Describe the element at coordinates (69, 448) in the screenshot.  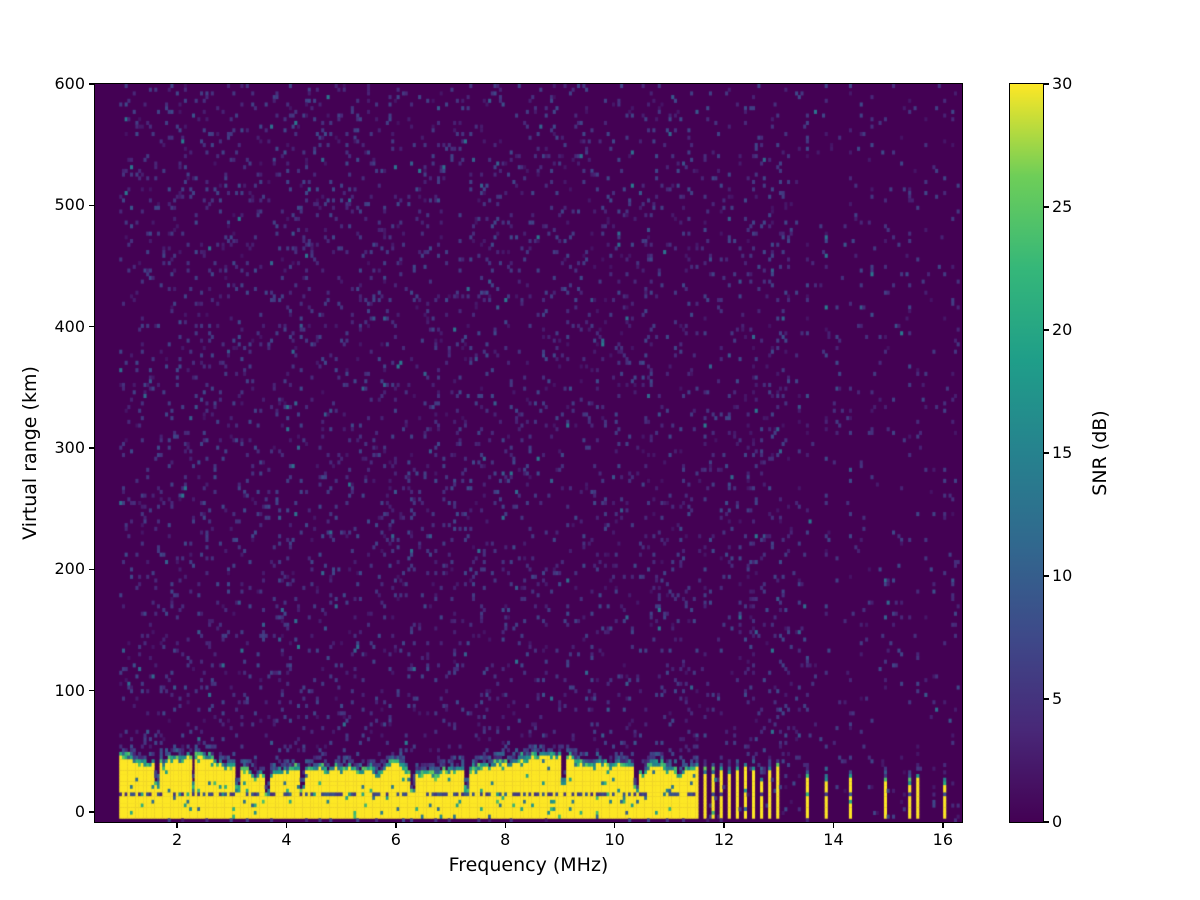
I see `y-tick-label: 300` at that location.